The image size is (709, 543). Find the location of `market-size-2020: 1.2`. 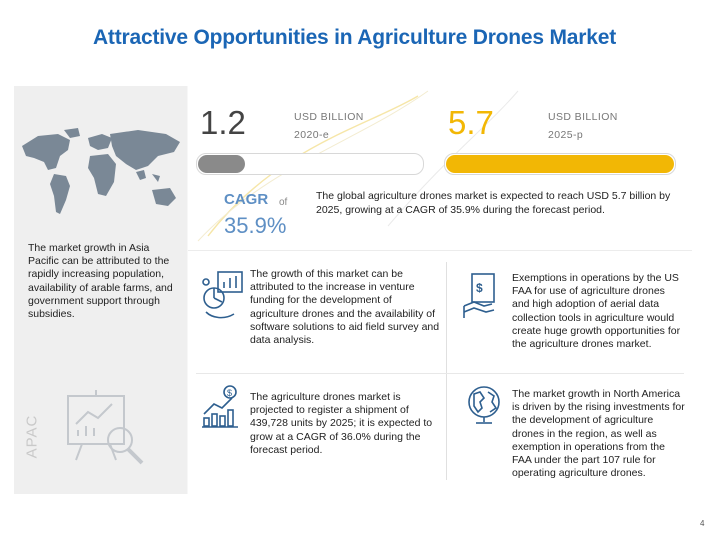

market-size-2020: 1.2 is located at coordinates (223, 122).